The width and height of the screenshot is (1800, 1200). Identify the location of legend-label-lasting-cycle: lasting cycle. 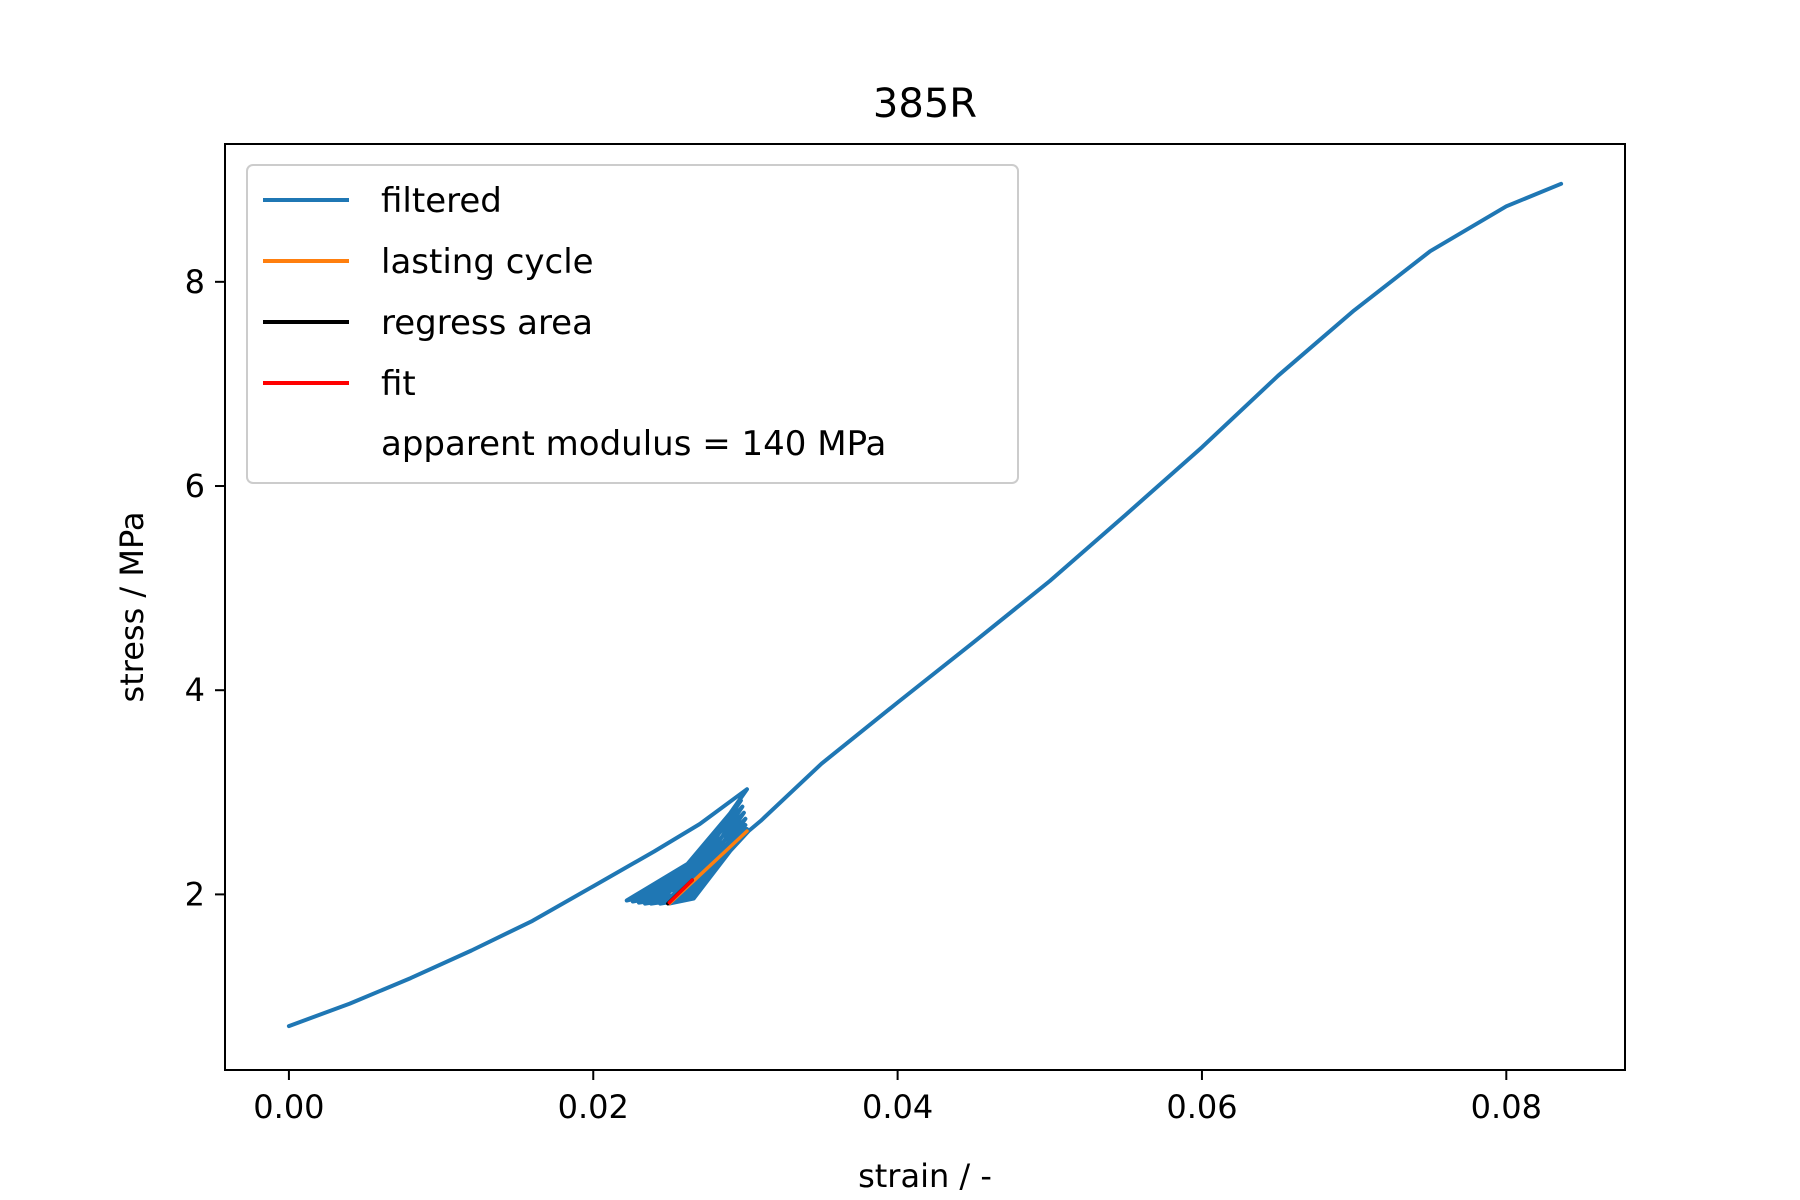
(487, 262).